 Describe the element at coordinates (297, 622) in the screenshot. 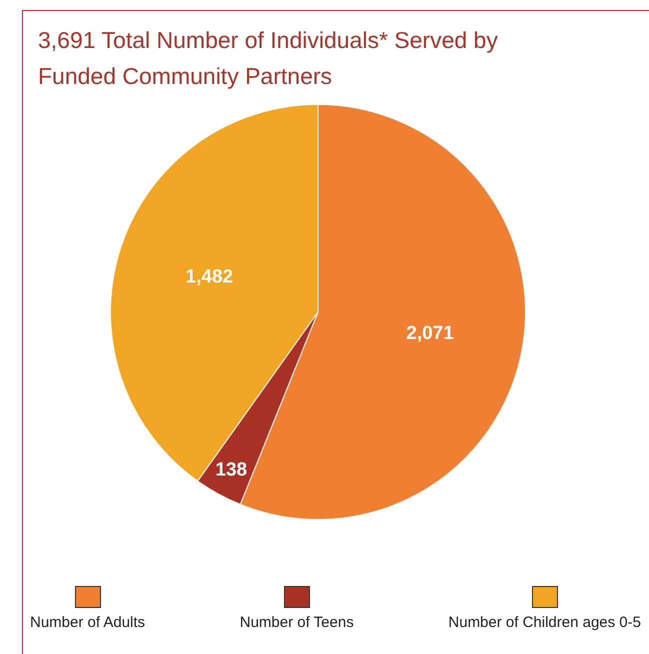

I see `legend-label: Number of Teens` at that location.